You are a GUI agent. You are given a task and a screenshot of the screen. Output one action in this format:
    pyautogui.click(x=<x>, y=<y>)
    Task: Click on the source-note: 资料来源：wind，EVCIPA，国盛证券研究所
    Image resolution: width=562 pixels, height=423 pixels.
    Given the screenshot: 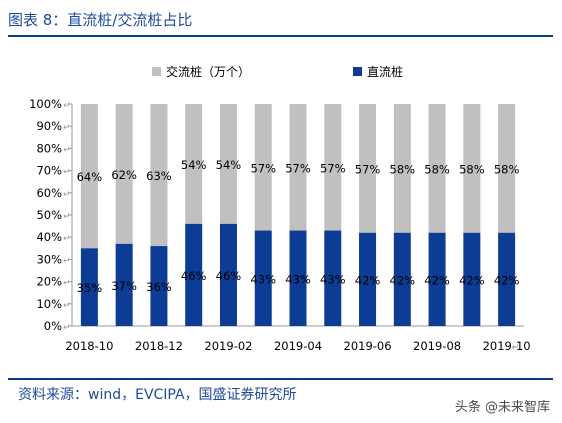 What is the action you would take?
    pyautogui.click(x=157, y=395)
    